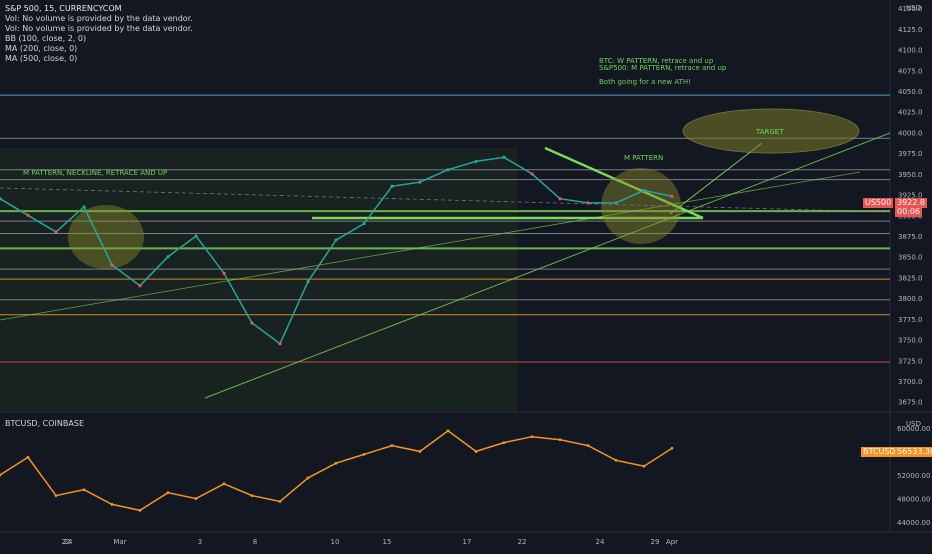 The image size is (932, 554). What do you see at coordinates (910, 154) in the screenshot?
I see `y-tick-label: 3975.0` at bounding box center [910, 154].